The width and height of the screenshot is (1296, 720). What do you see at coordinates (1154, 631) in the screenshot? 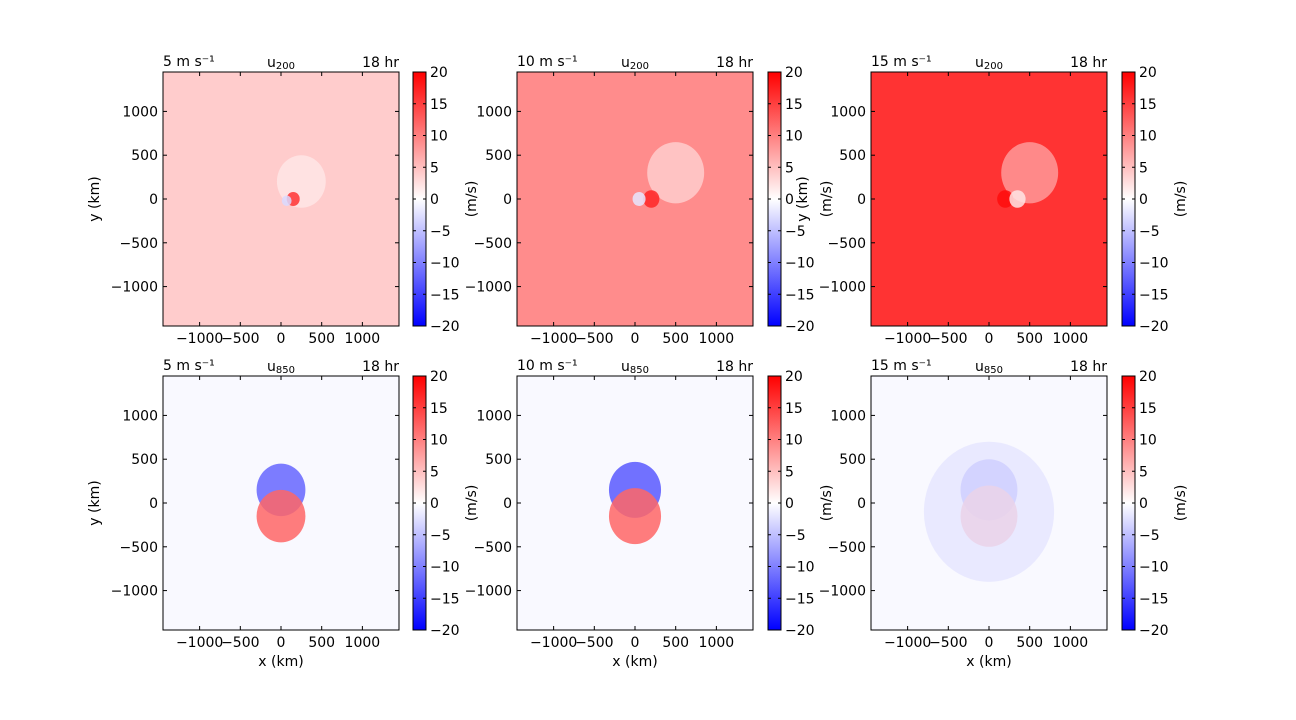
I see `colorbar-tick-label: −20` at bounding box center [1154, 631].